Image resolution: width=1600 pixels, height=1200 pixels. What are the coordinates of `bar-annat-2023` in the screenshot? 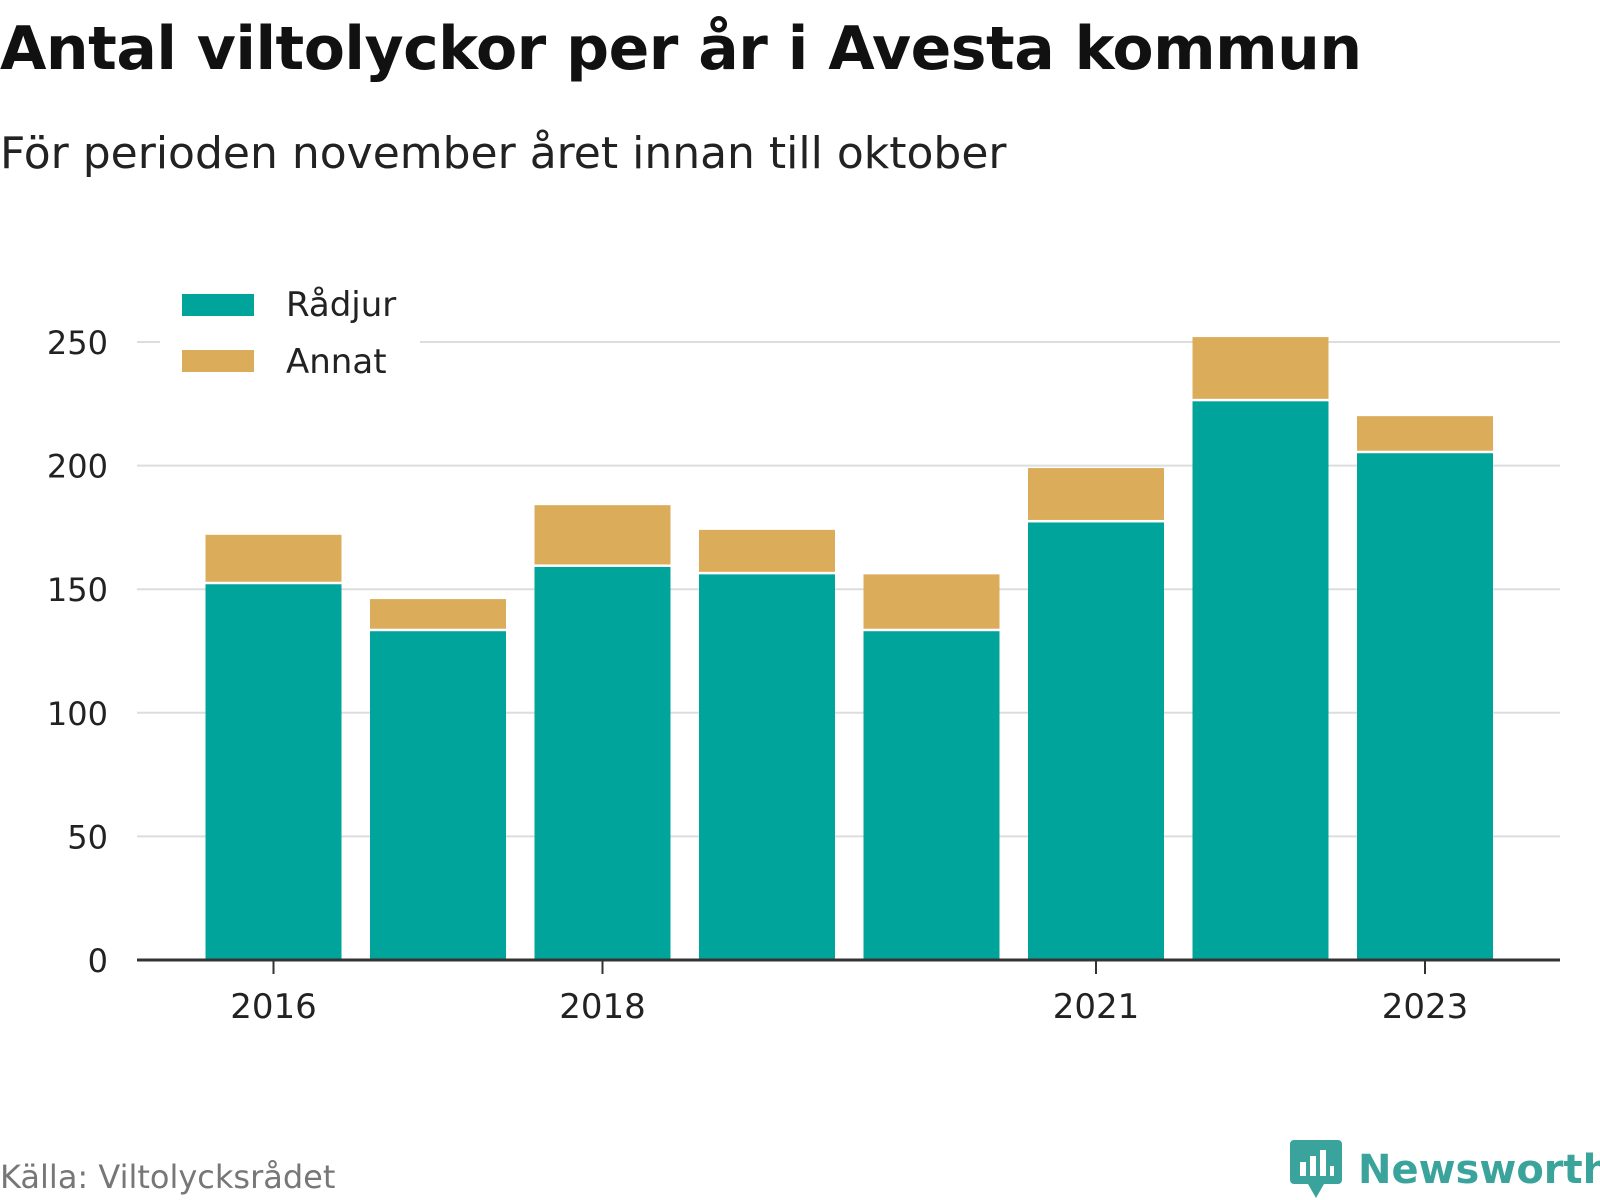 It's located at (1425, 433).